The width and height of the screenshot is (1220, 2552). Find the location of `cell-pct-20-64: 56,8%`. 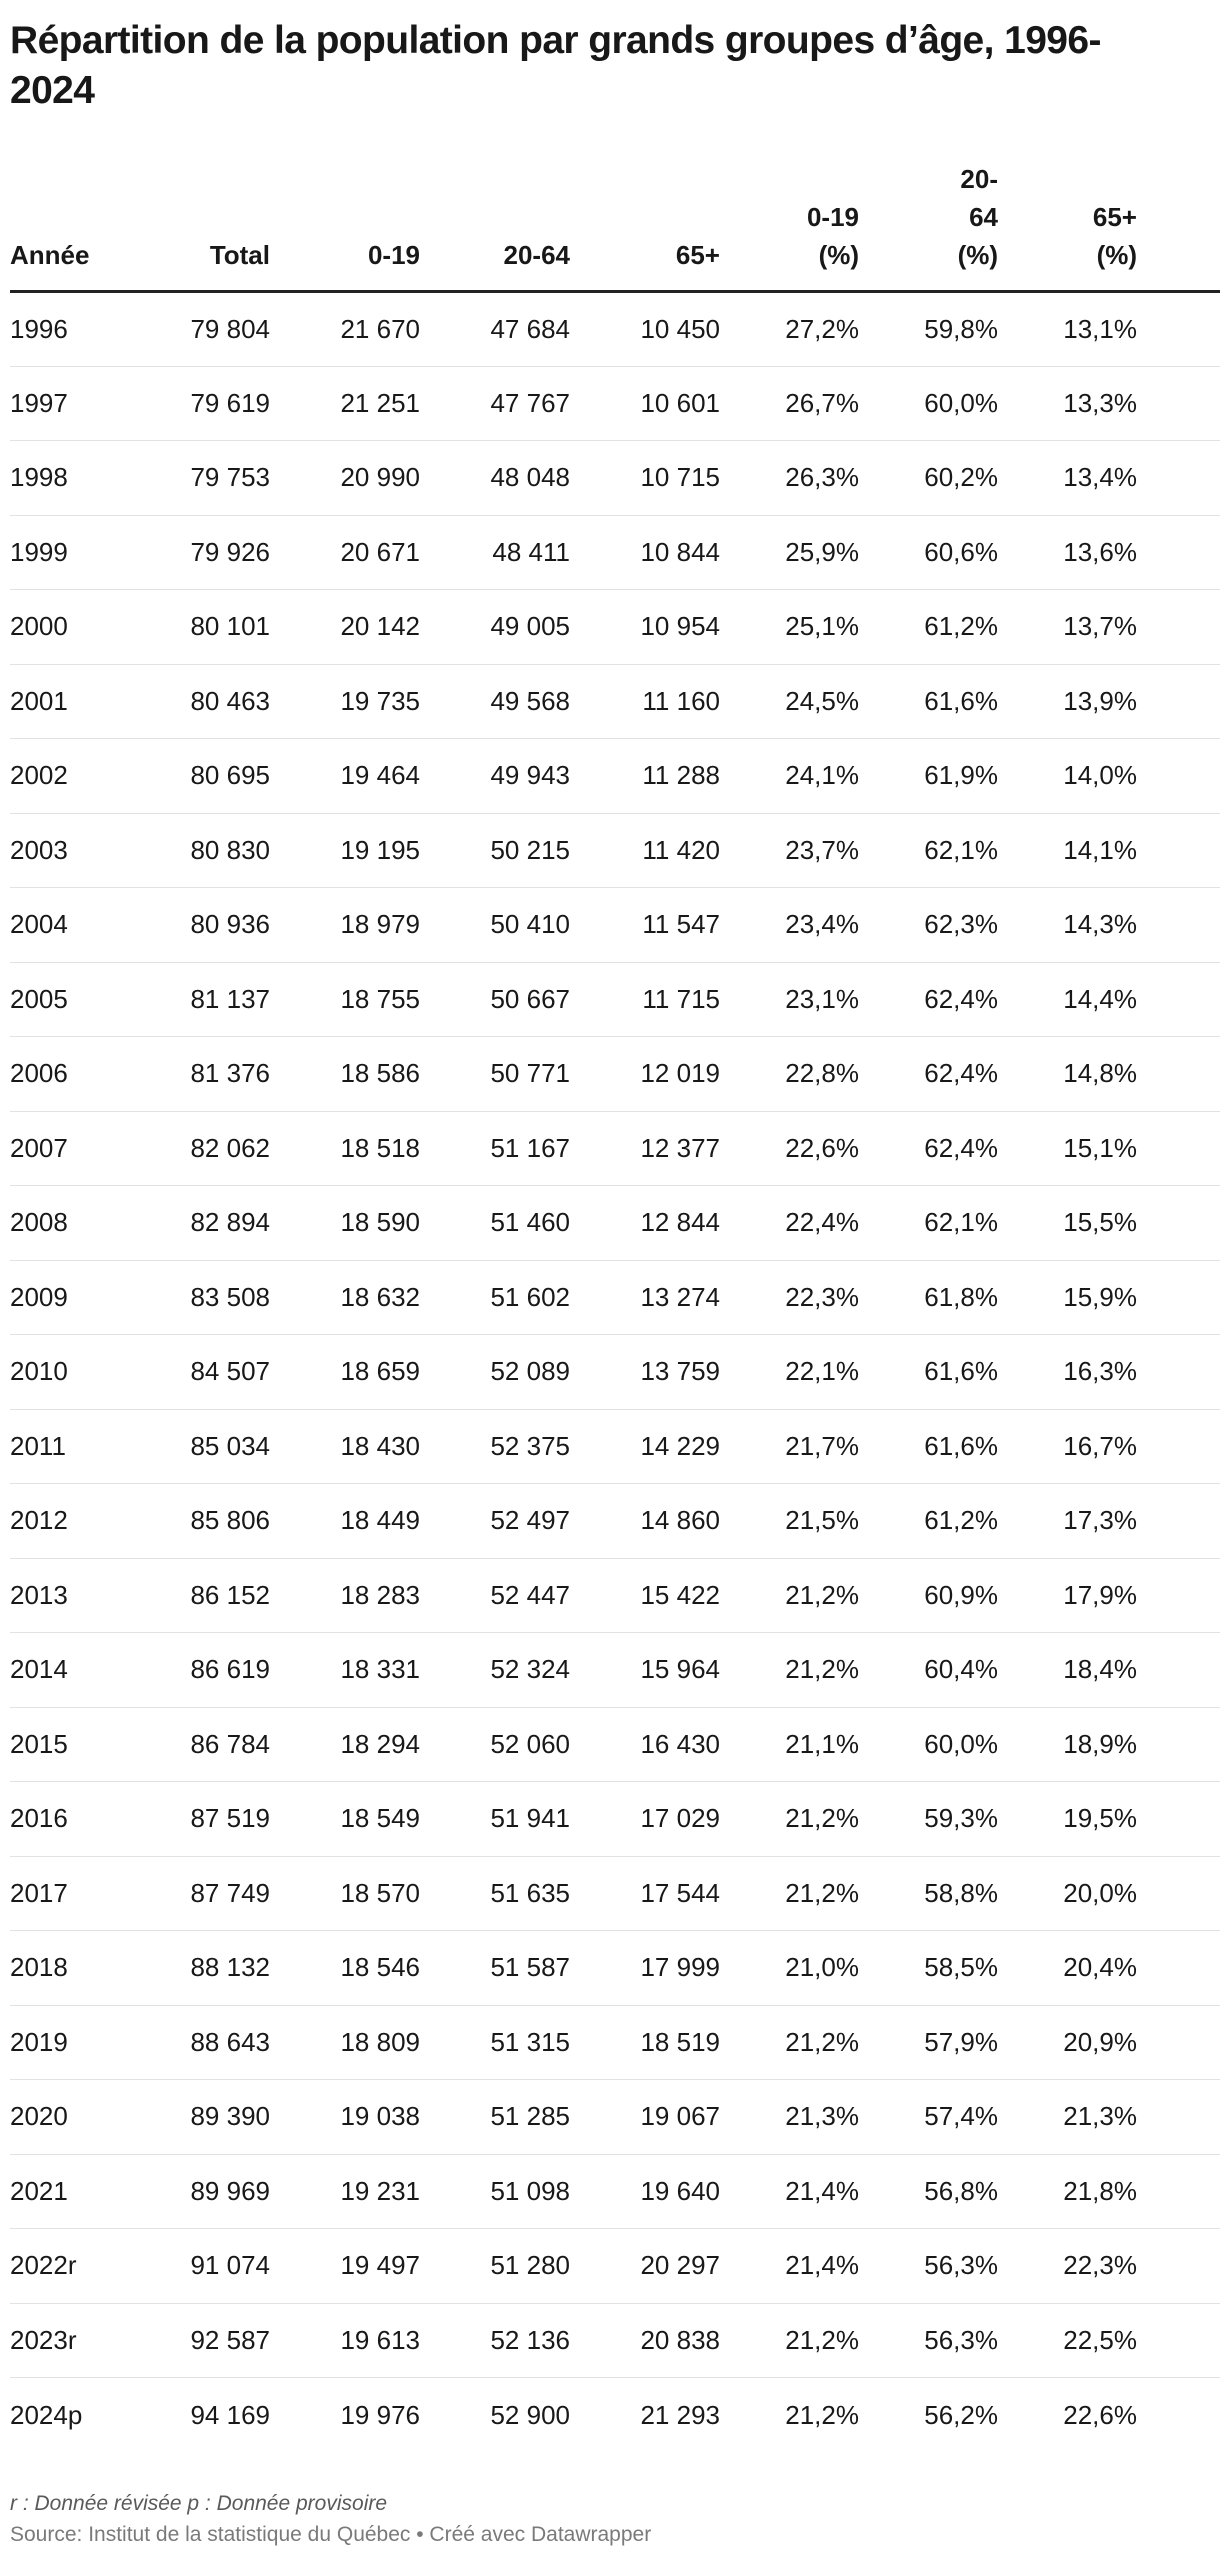

cell-pct-20-64: 56,8% is located at coordinates (928, 2191).